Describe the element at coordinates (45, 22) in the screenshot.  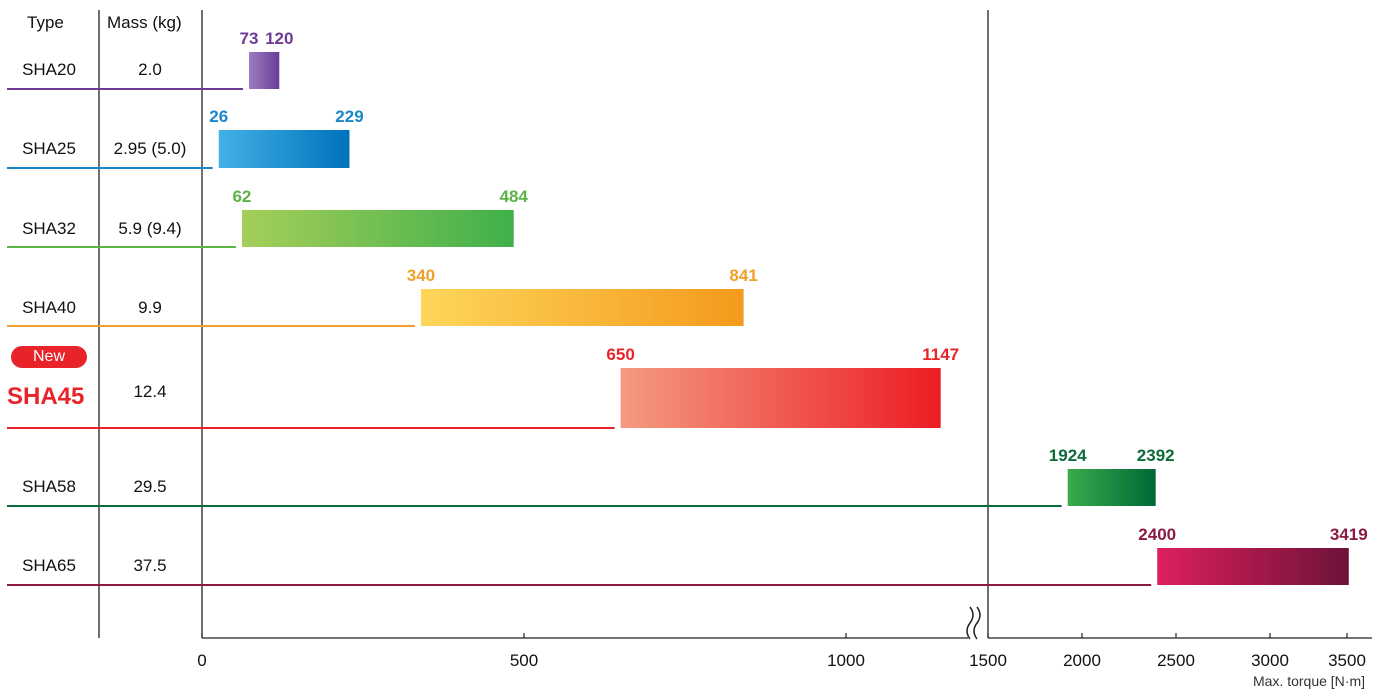
I see `type-header: Type` at that location.